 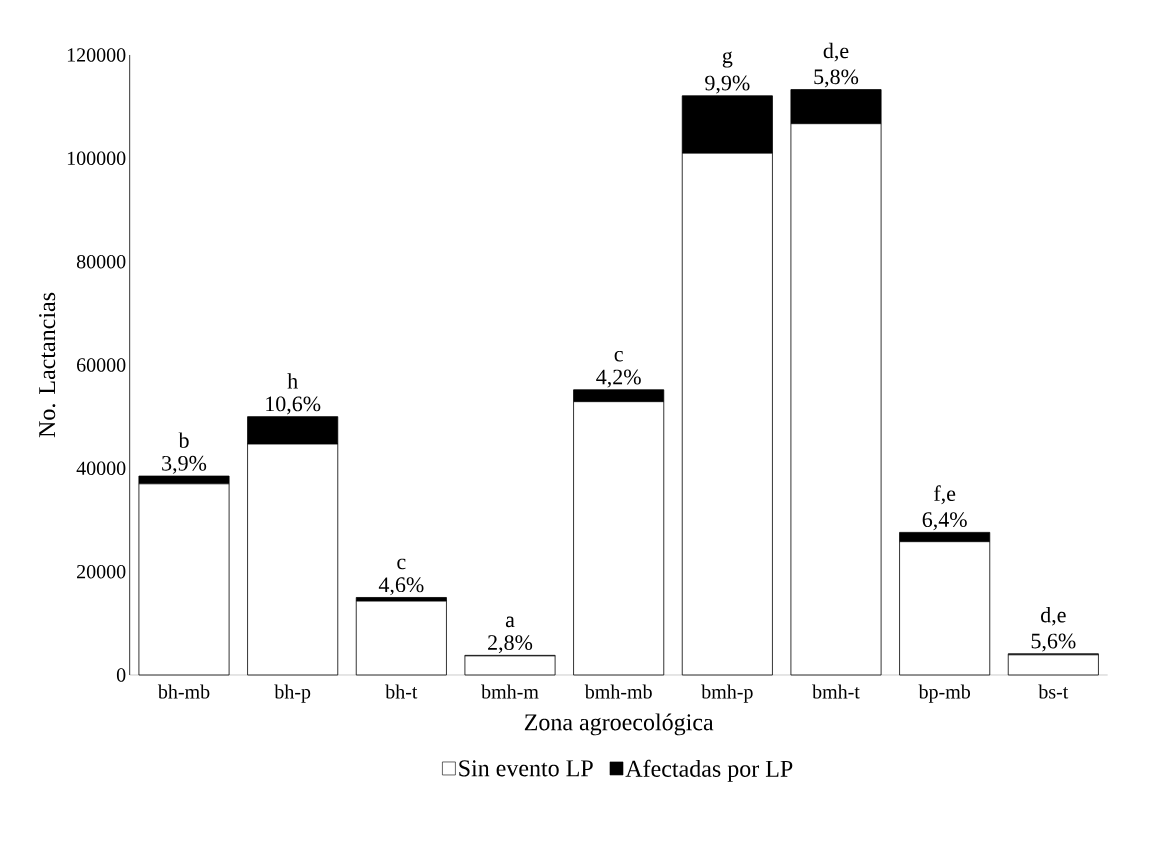 I want to click on x-tick-label: bp-mb, so click(x=944, y=693).